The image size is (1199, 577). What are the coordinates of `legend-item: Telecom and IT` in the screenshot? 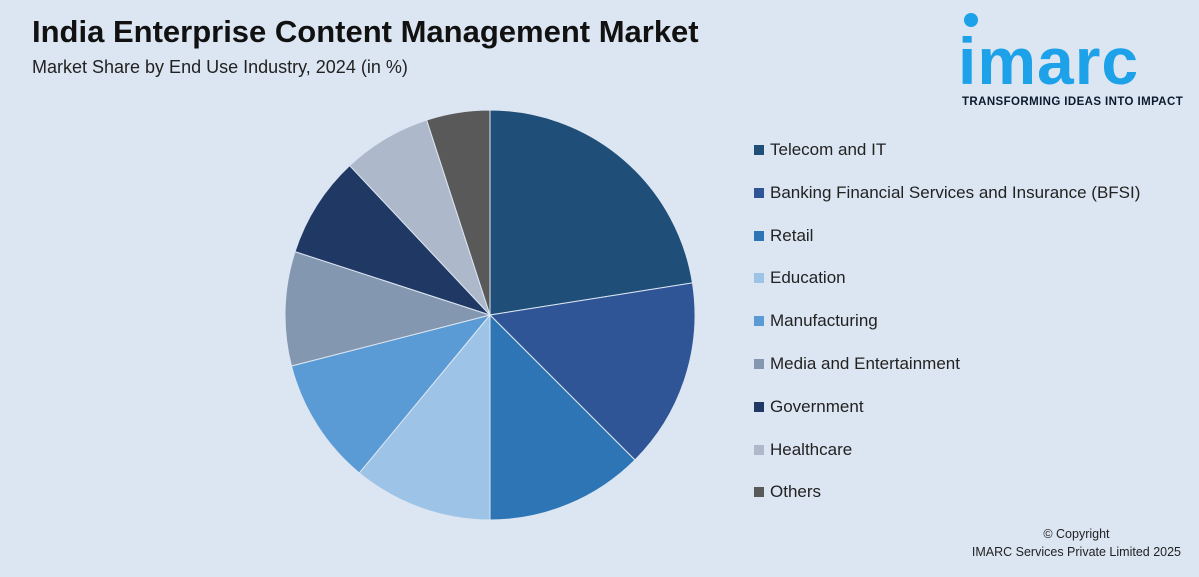 It's located at (820, 150).